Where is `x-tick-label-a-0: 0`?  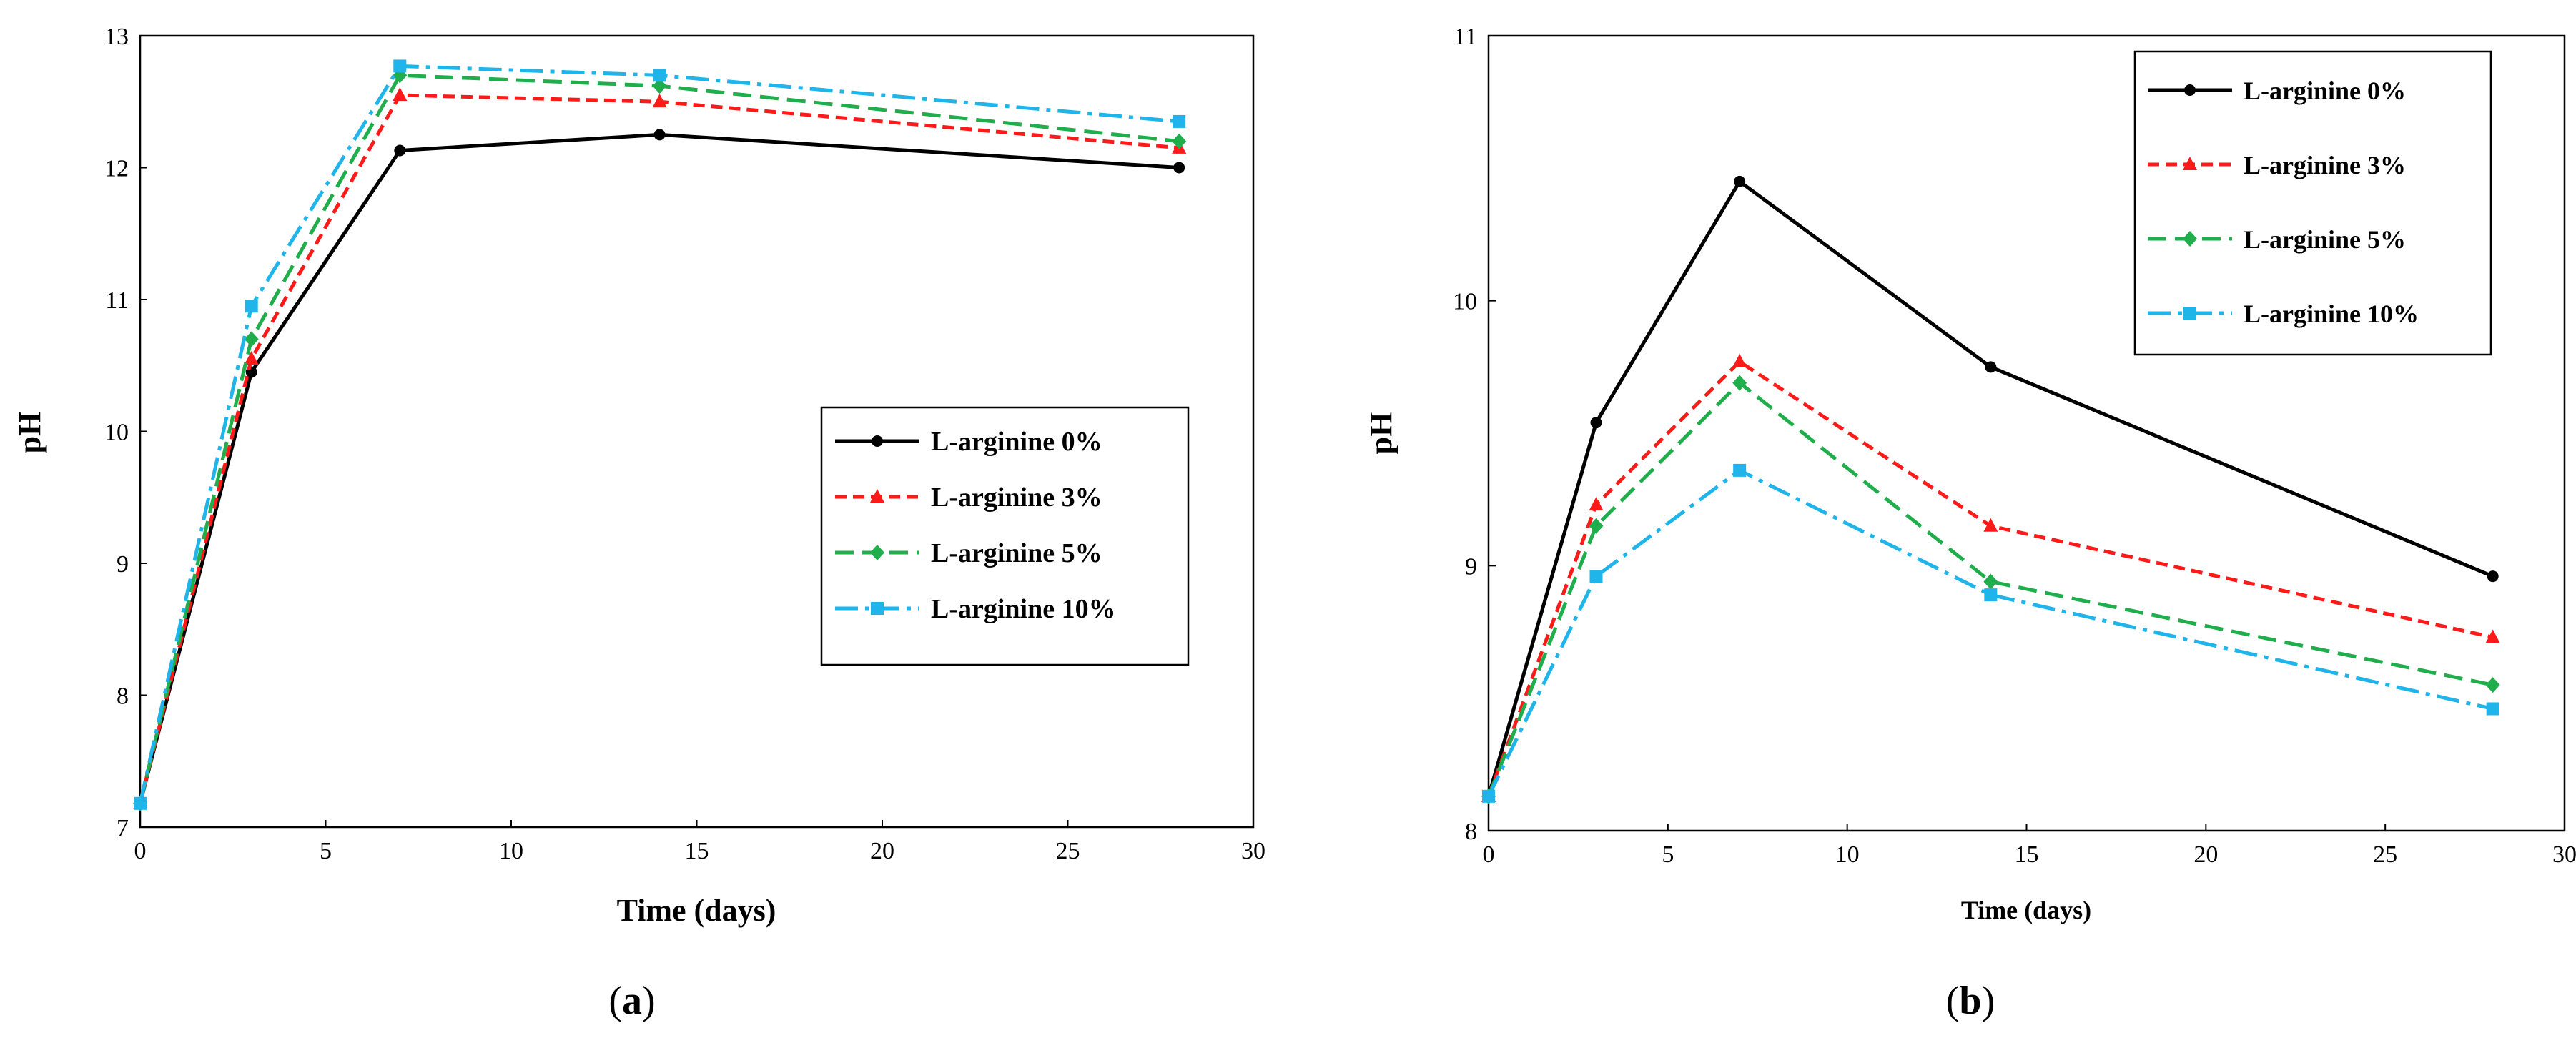 x-tick-label-a-0: 0 is located at coordinates (140, 851).